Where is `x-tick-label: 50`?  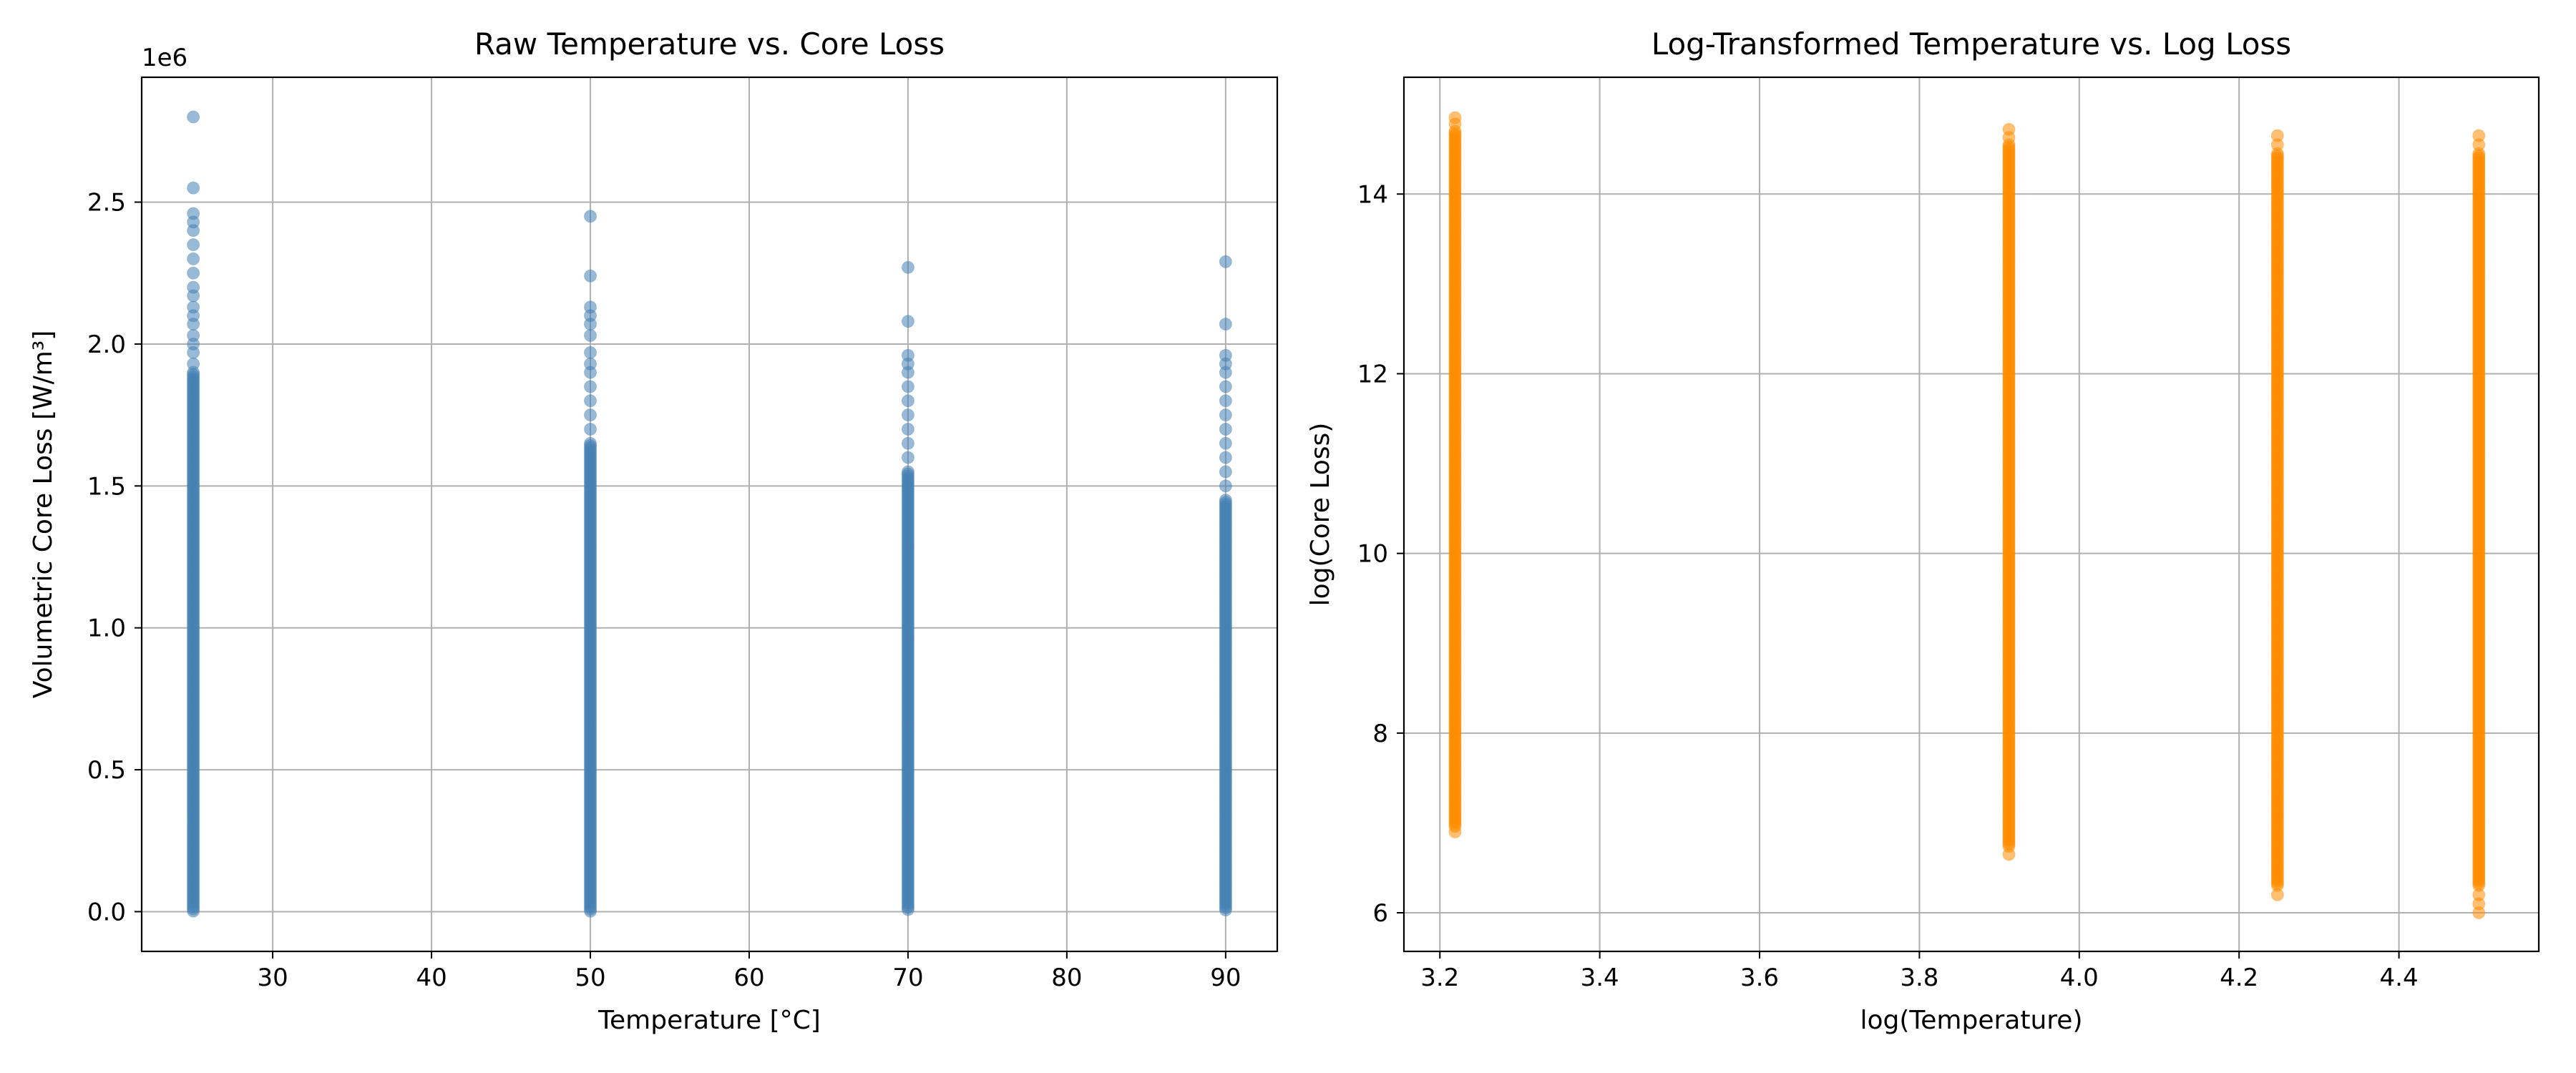
x-tick-label: 50 is located at coordinates (590, 978).